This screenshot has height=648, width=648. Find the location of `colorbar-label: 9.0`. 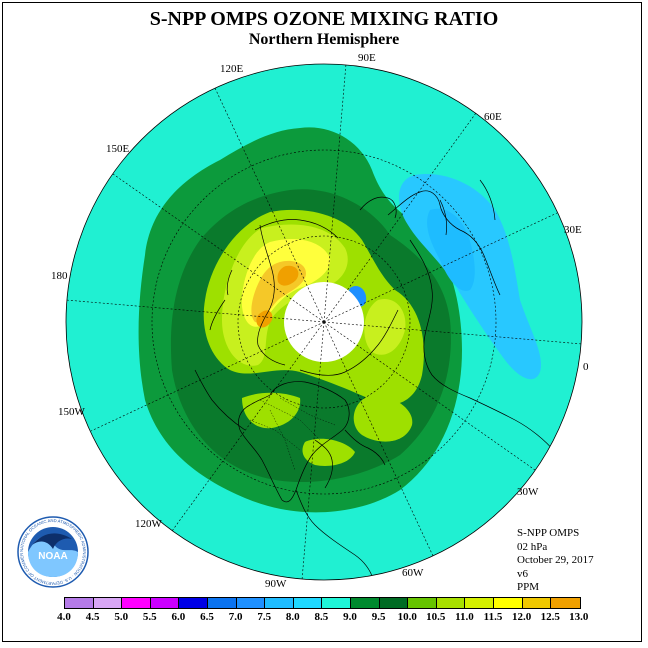

colorbar-label: 9.0 is located at coordinates (350, 617).